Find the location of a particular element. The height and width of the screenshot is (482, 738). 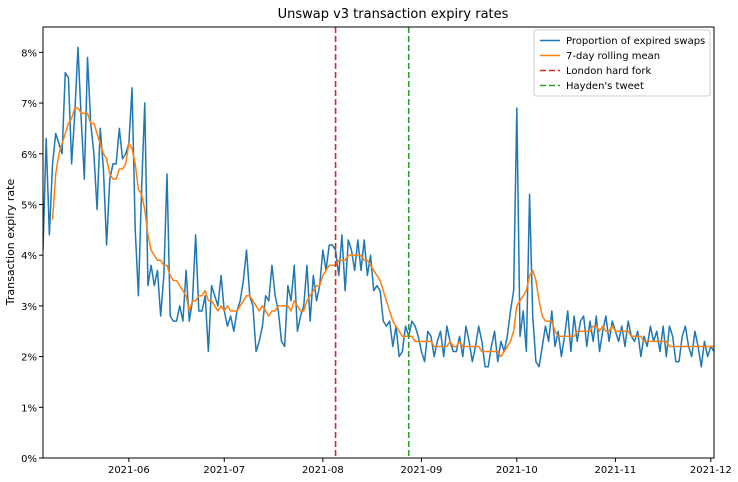

legend-label: Proportion of expired swaps is located at coordinates (635, 41).